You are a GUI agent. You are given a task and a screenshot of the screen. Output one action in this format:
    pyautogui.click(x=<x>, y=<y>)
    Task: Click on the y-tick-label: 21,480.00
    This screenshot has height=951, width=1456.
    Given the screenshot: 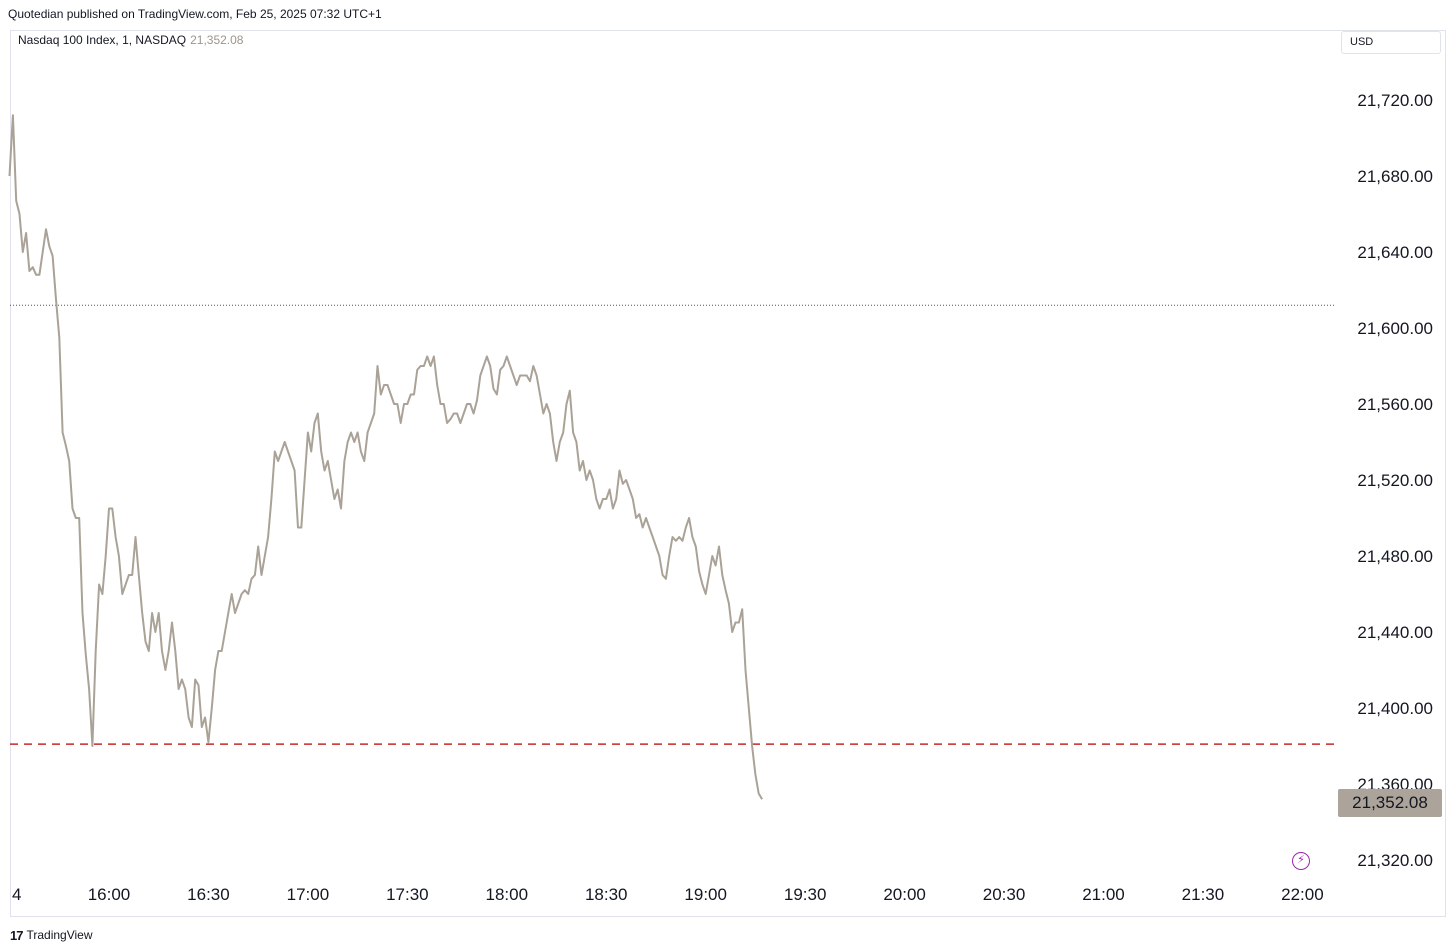 What is the action you would take?
    pyautogui.click(x=1395, y=556)
    